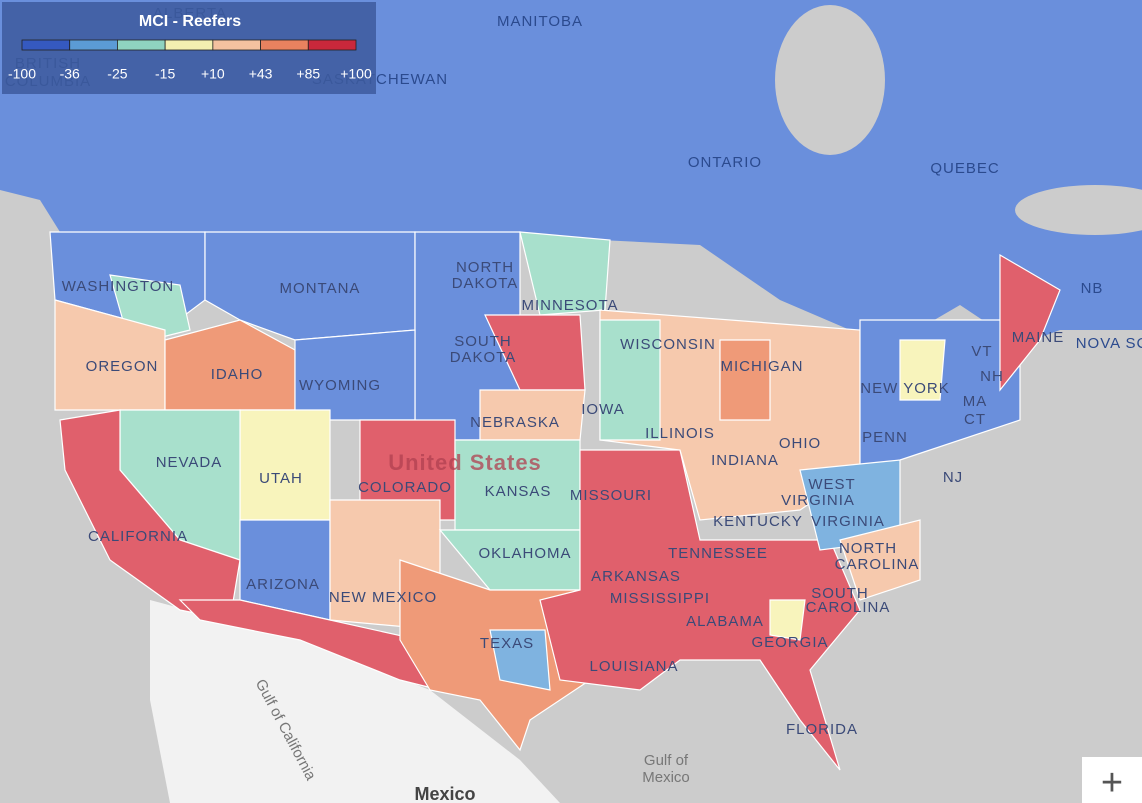 This screenshot has width=1142, height=803. Describe the element at coordinates (953, 477) in the screenshot. I see `place-label: NJ` at that location.